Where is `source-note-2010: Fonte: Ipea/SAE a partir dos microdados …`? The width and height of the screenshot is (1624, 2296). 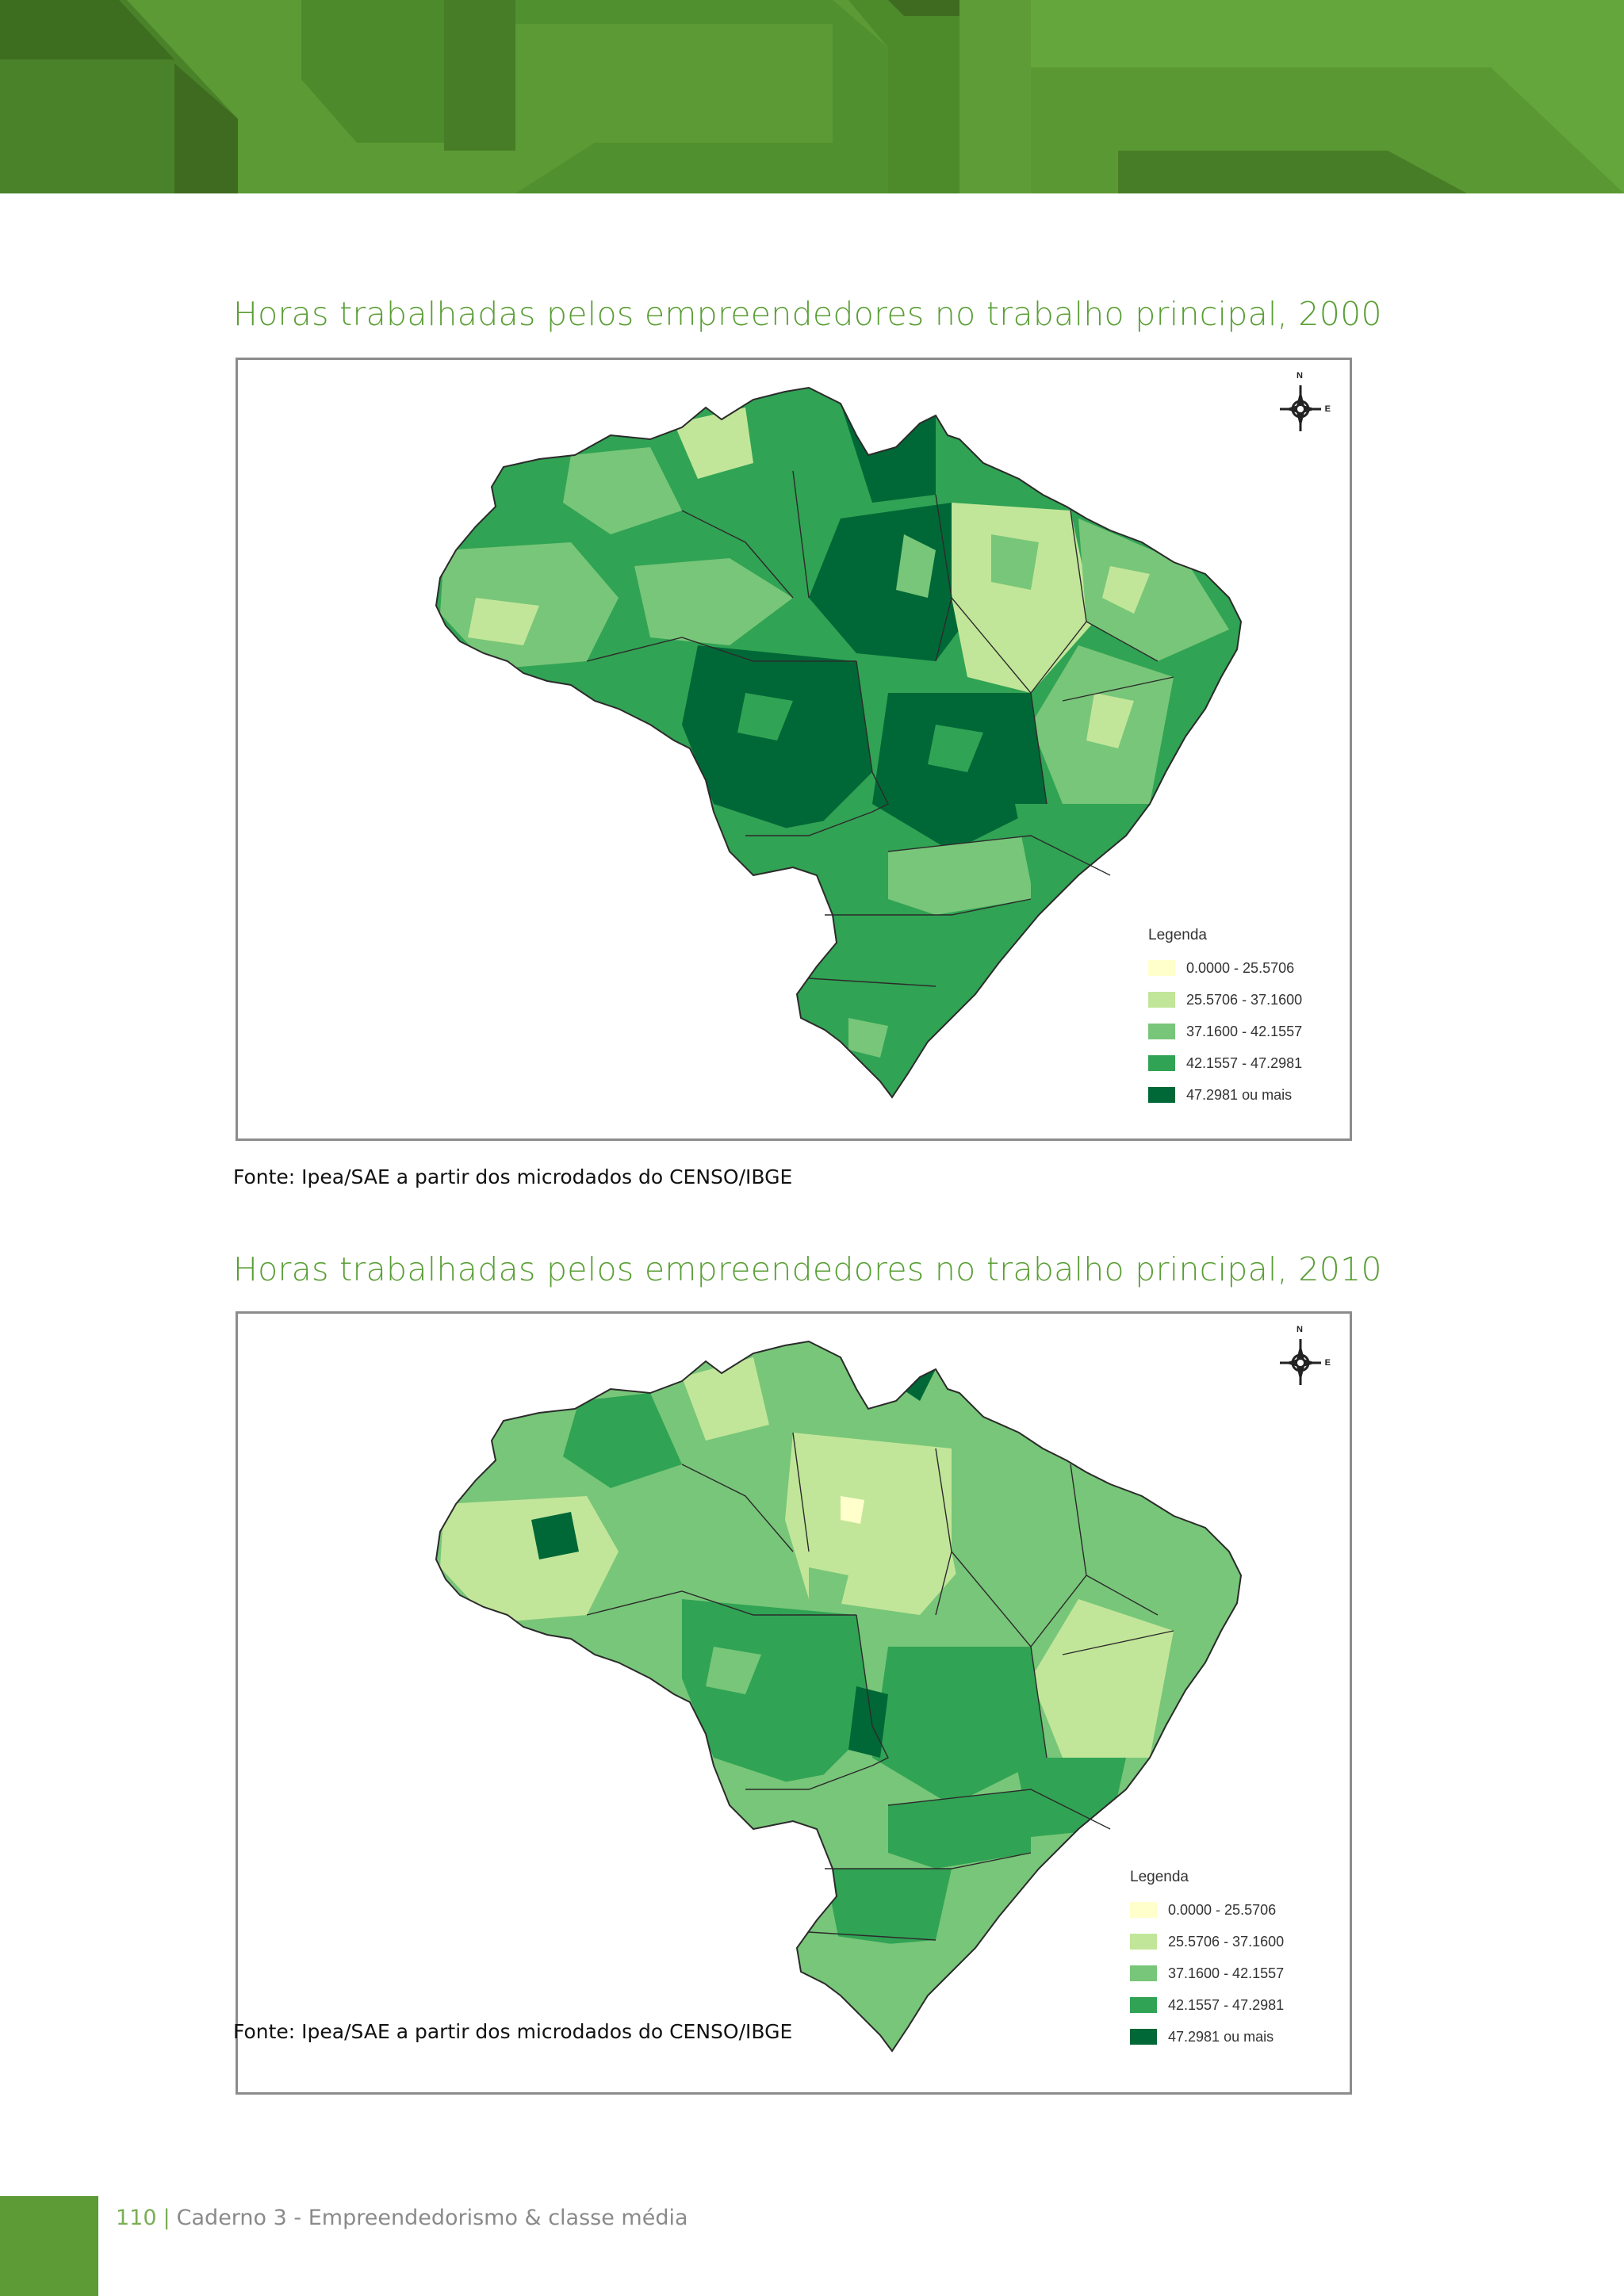 source-note-2010: Fonte: Ipea/SAE a partir dos microdados … is located at coordinates (513, 2032).